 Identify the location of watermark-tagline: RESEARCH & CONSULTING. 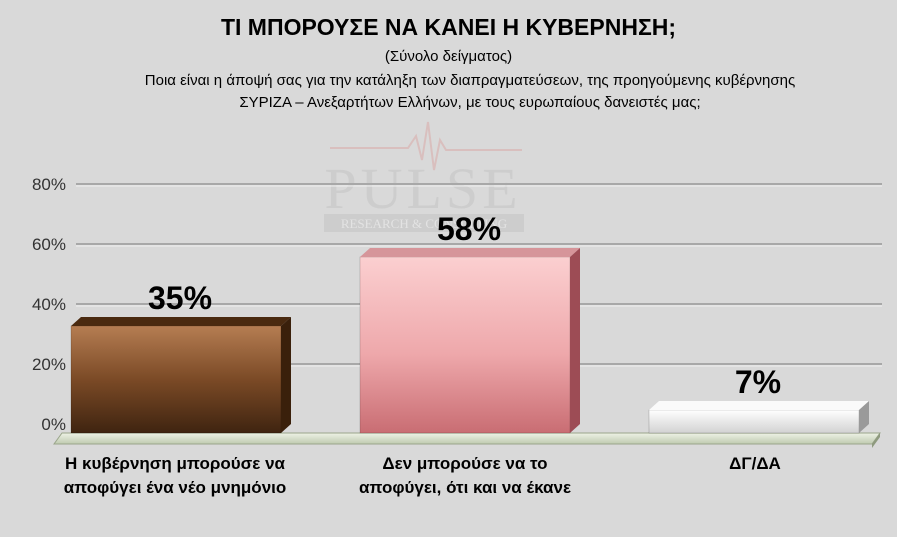
(424, 223).